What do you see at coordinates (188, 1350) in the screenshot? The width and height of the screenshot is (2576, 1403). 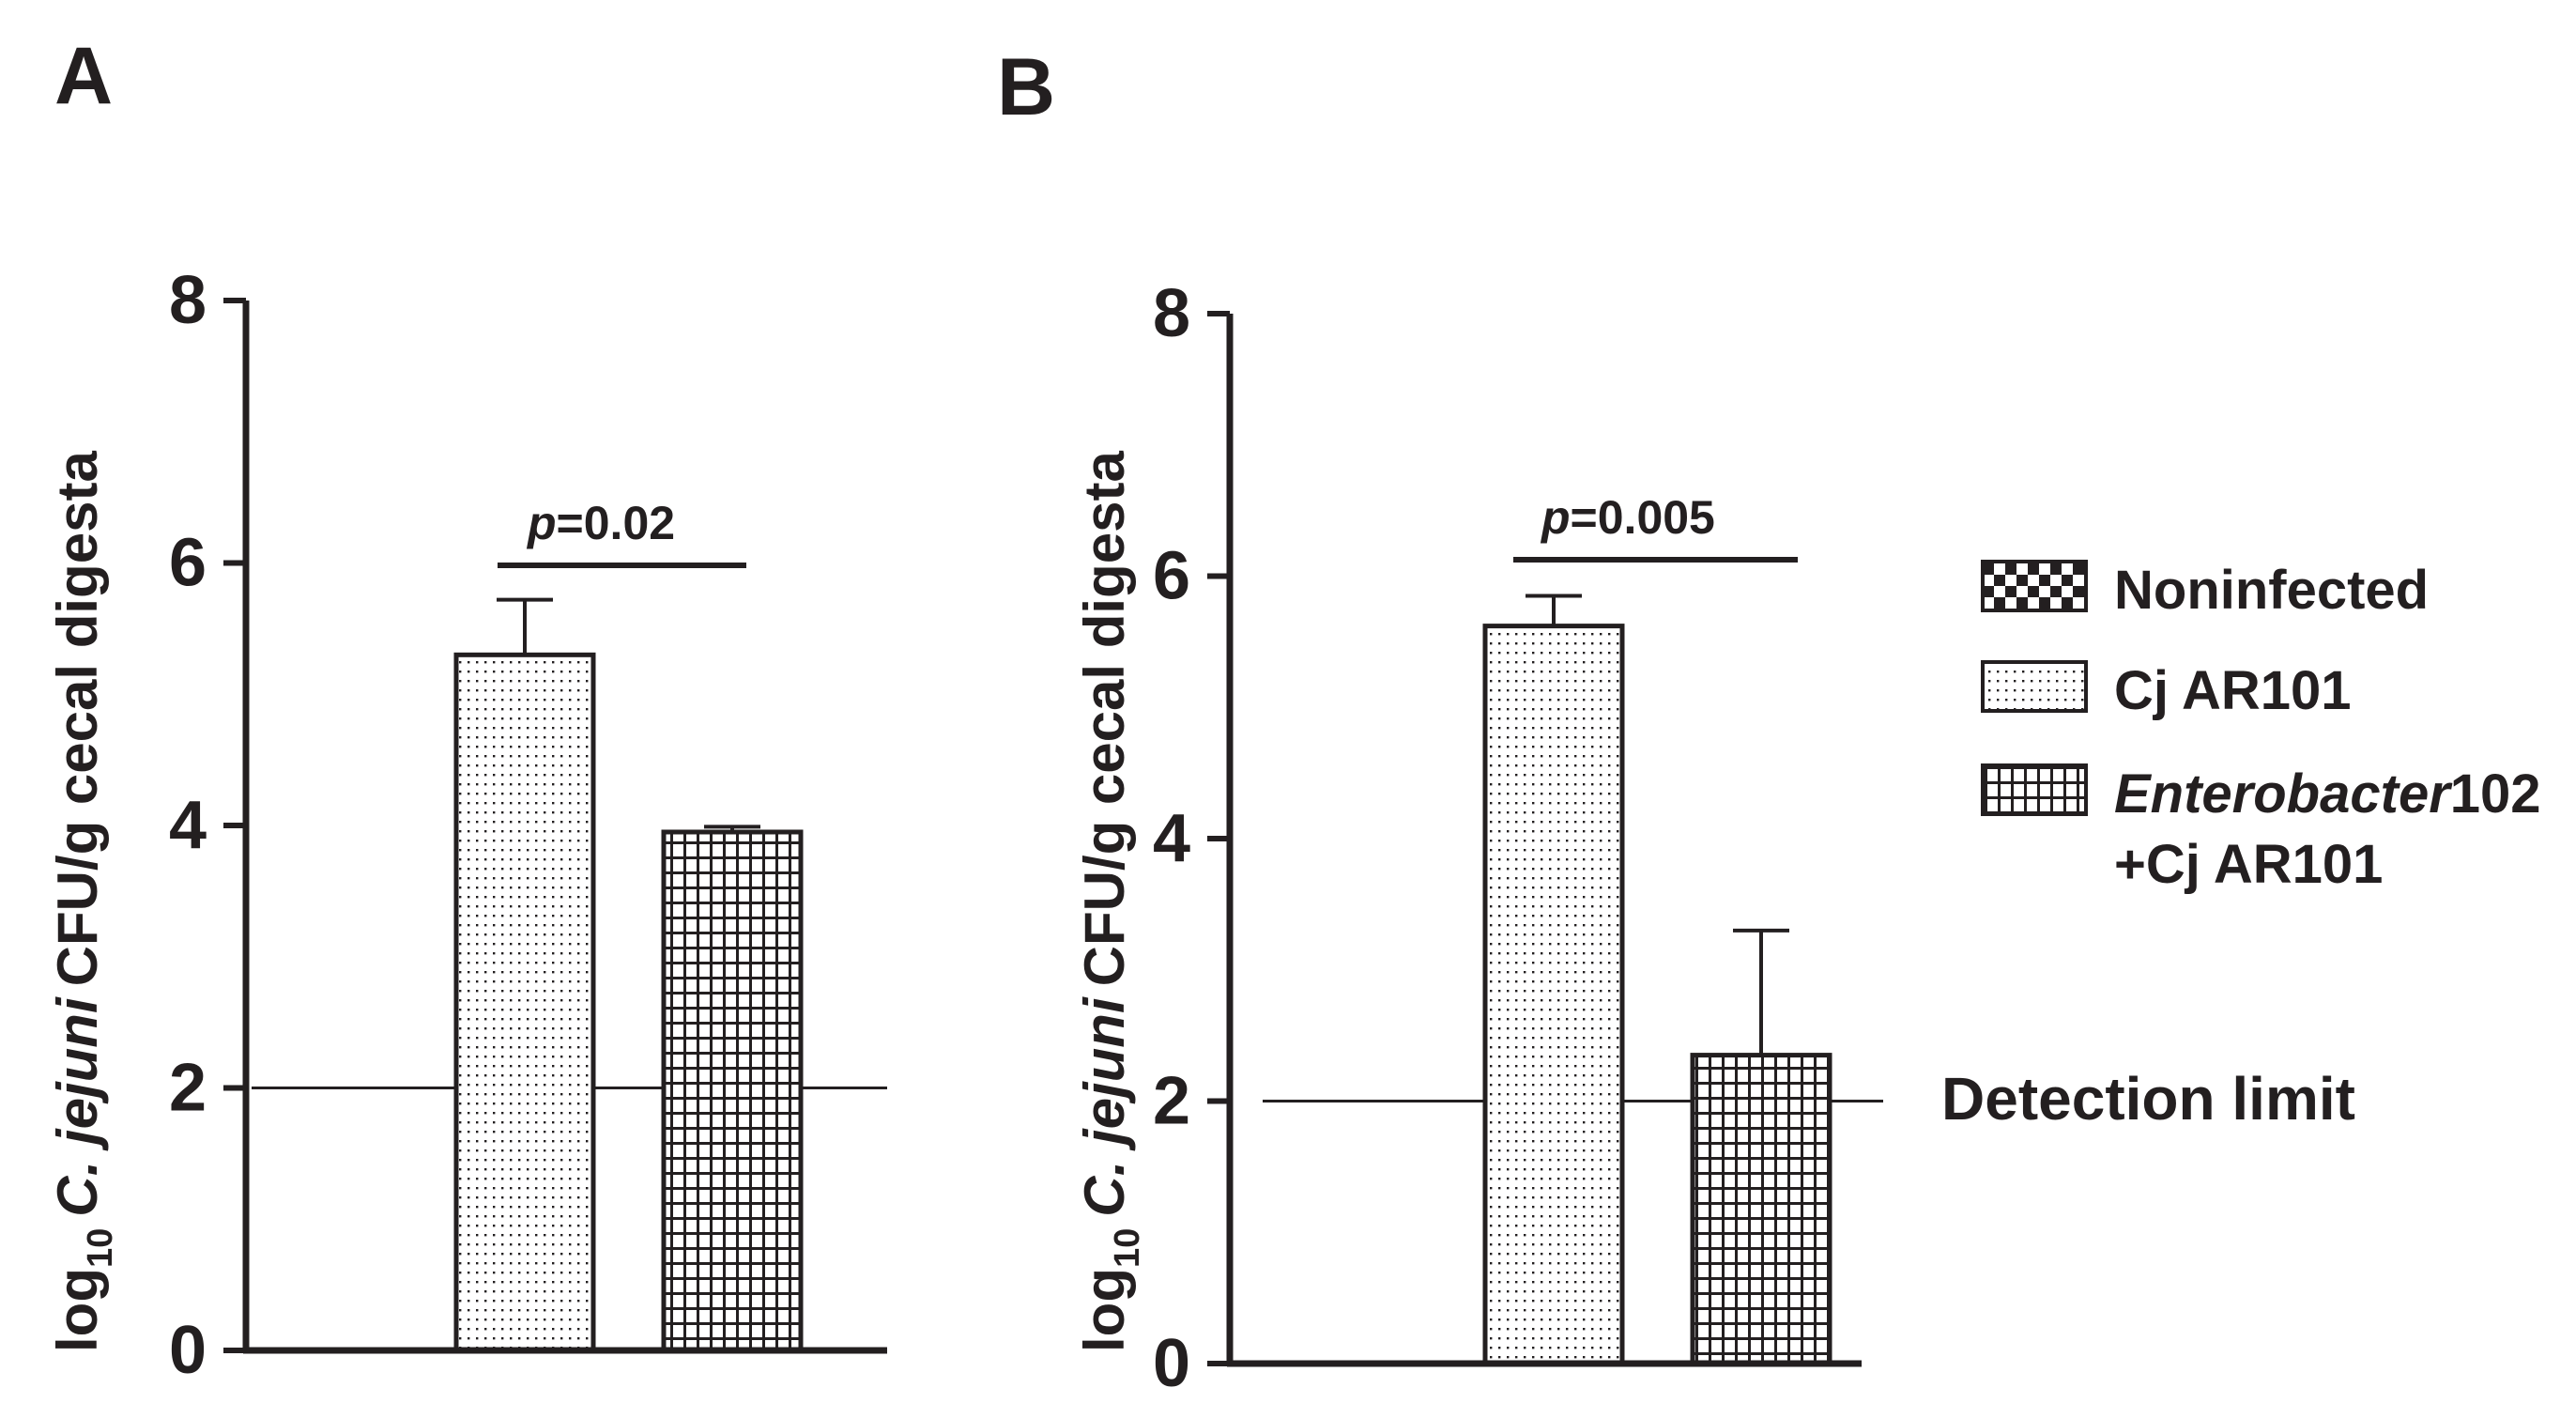 I see `y-tick-label-a-0: 0` at bounding box center [188, 1350].